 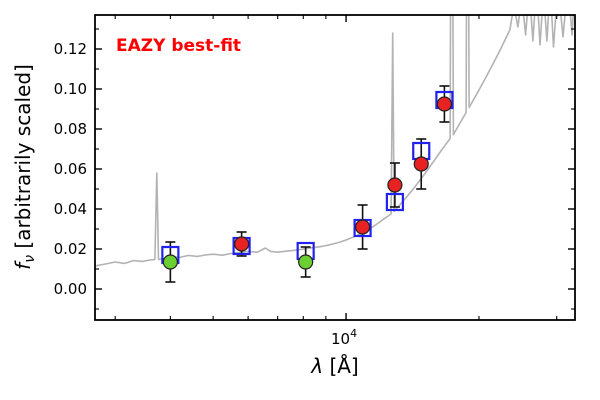 What do you see at coordinates (70, 49) in the screenshot?
I see `y-tick-label: 0.12` at bounding box center [70, 49].